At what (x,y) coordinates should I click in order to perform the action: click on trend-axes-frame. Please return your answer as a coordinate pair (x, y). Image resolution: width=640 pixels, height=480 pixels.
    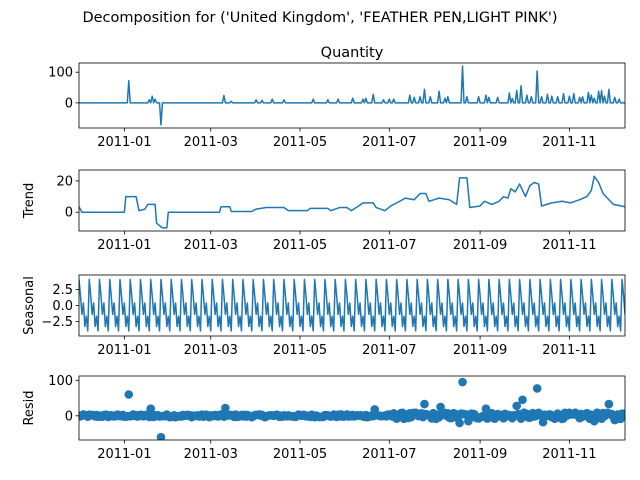
    Looking at the image, I should click on (352, 200).